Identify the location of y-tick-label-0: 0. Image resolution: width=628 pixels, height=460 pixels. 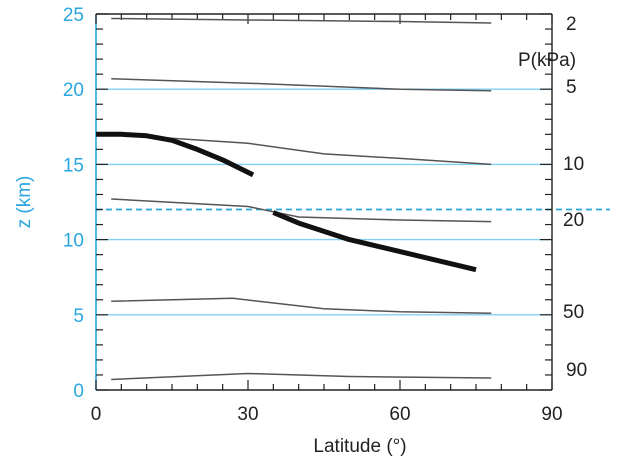
(78, 391).